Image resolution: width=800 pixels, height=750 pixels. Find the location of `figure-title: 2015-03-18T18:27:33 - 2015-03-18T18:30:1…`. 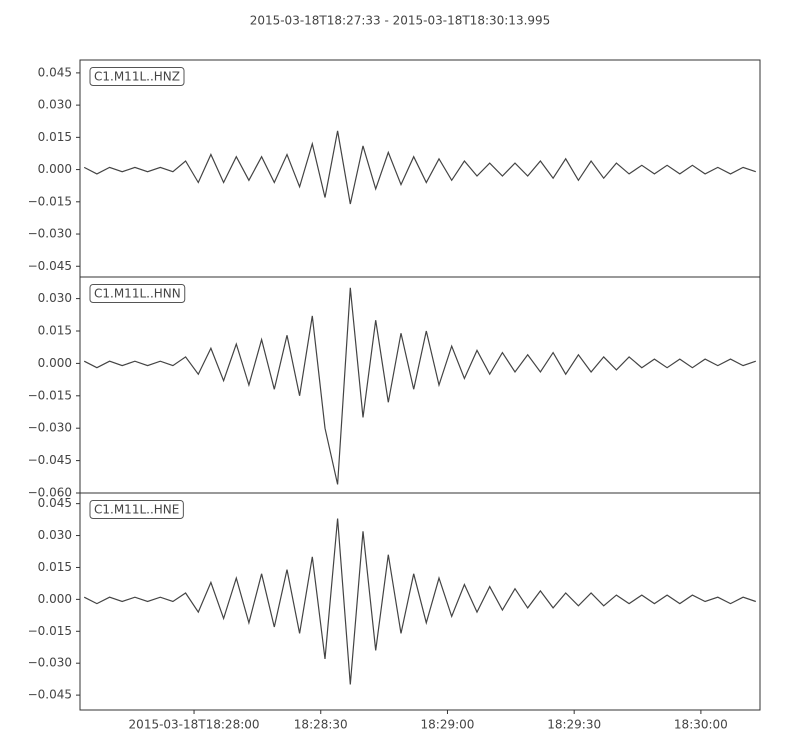

figure-title: 2015-03-18T18:27:33 - 2015-03-18T18:30:1… is located at coordinates (400, 21).